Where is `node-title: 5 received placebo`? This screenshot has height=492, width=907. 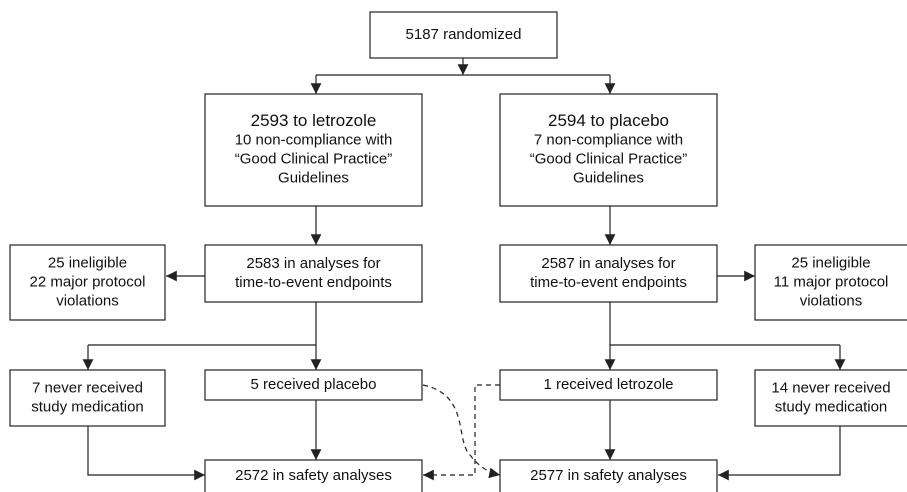 node-title: 5 received placebo is located at coordinates (314, 384).